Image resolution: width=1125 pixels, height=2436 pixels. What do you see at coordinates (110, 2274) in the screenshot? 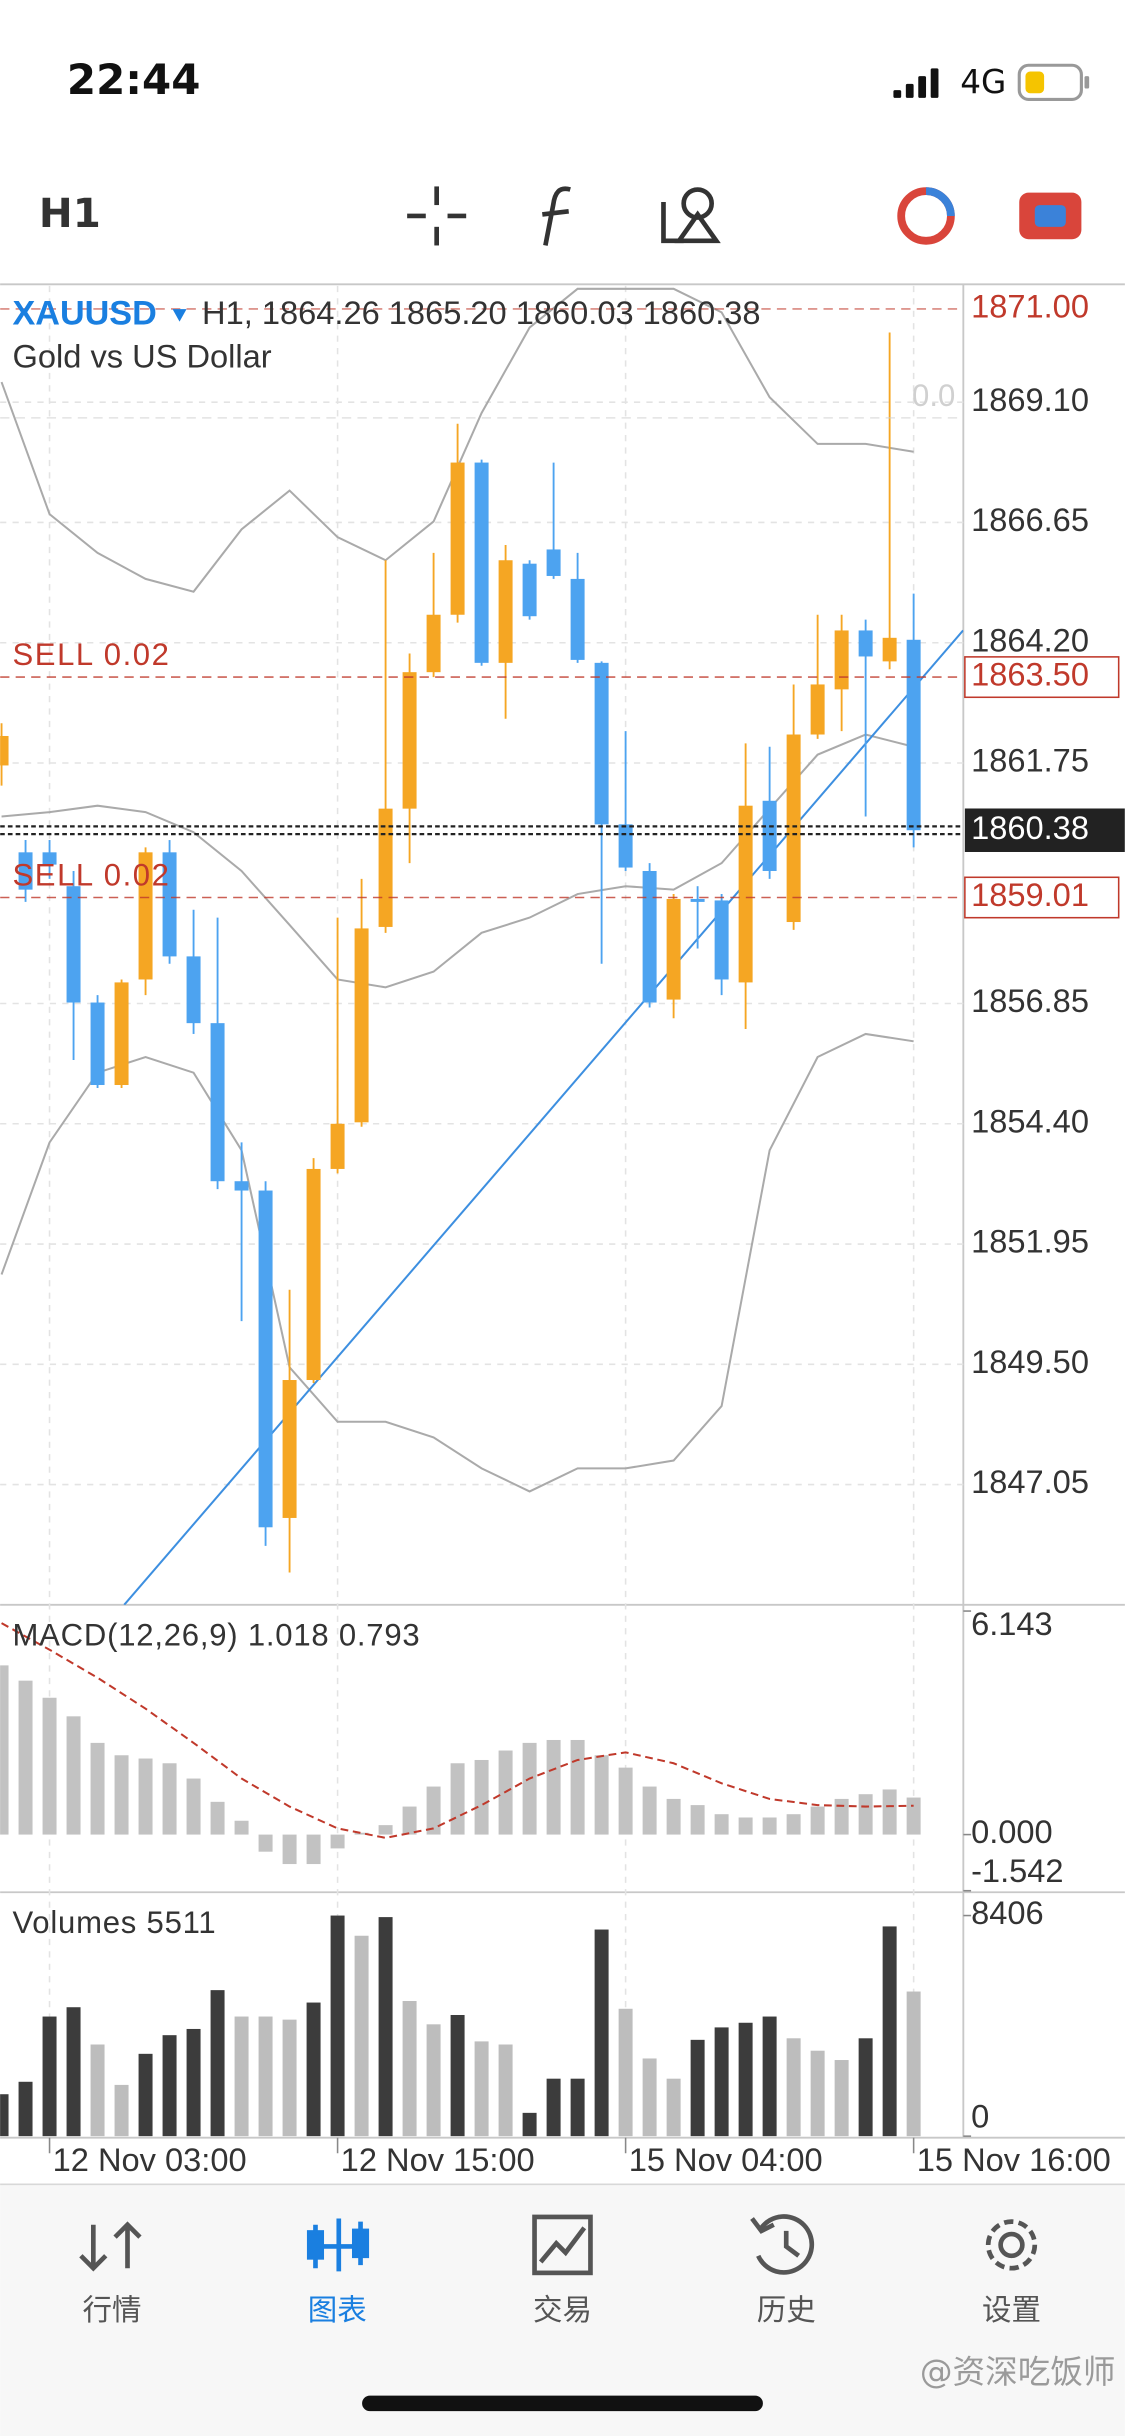
I see `tab-quotes: 行情` at bounding box center [110, 2274].